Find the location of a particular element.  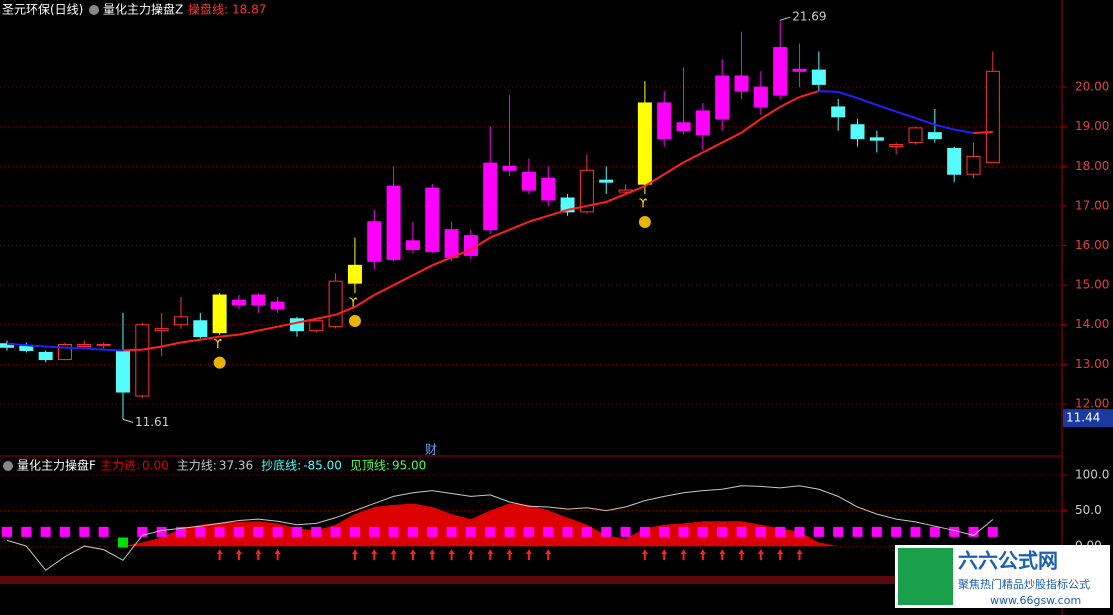

y-tick-label: 50.0 is located at coordinates (1088, 510).